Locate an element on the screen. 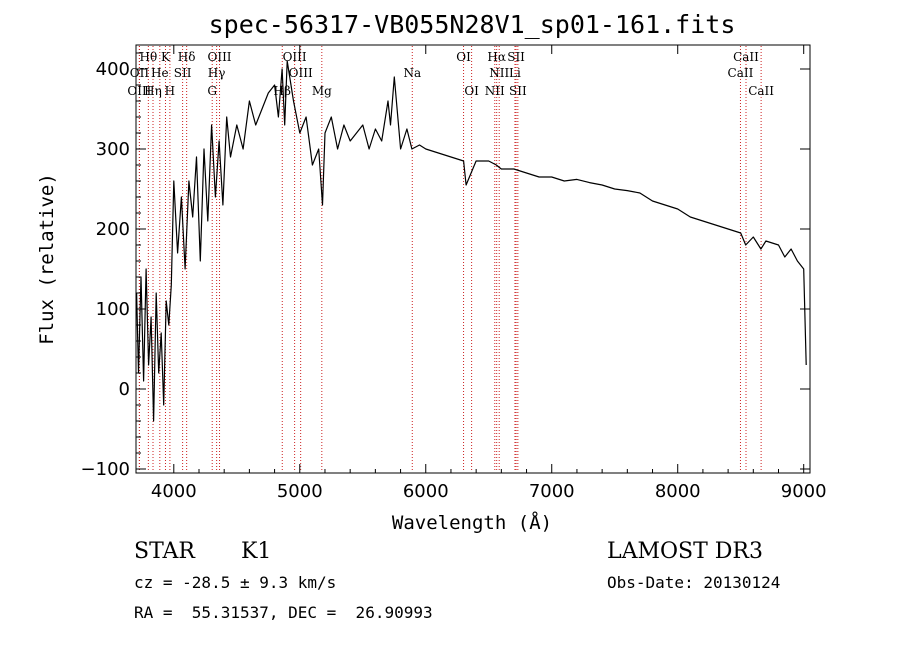 This screenshot has width=900, height=649. line-label-16: Li is located at coordinates (515, 73).